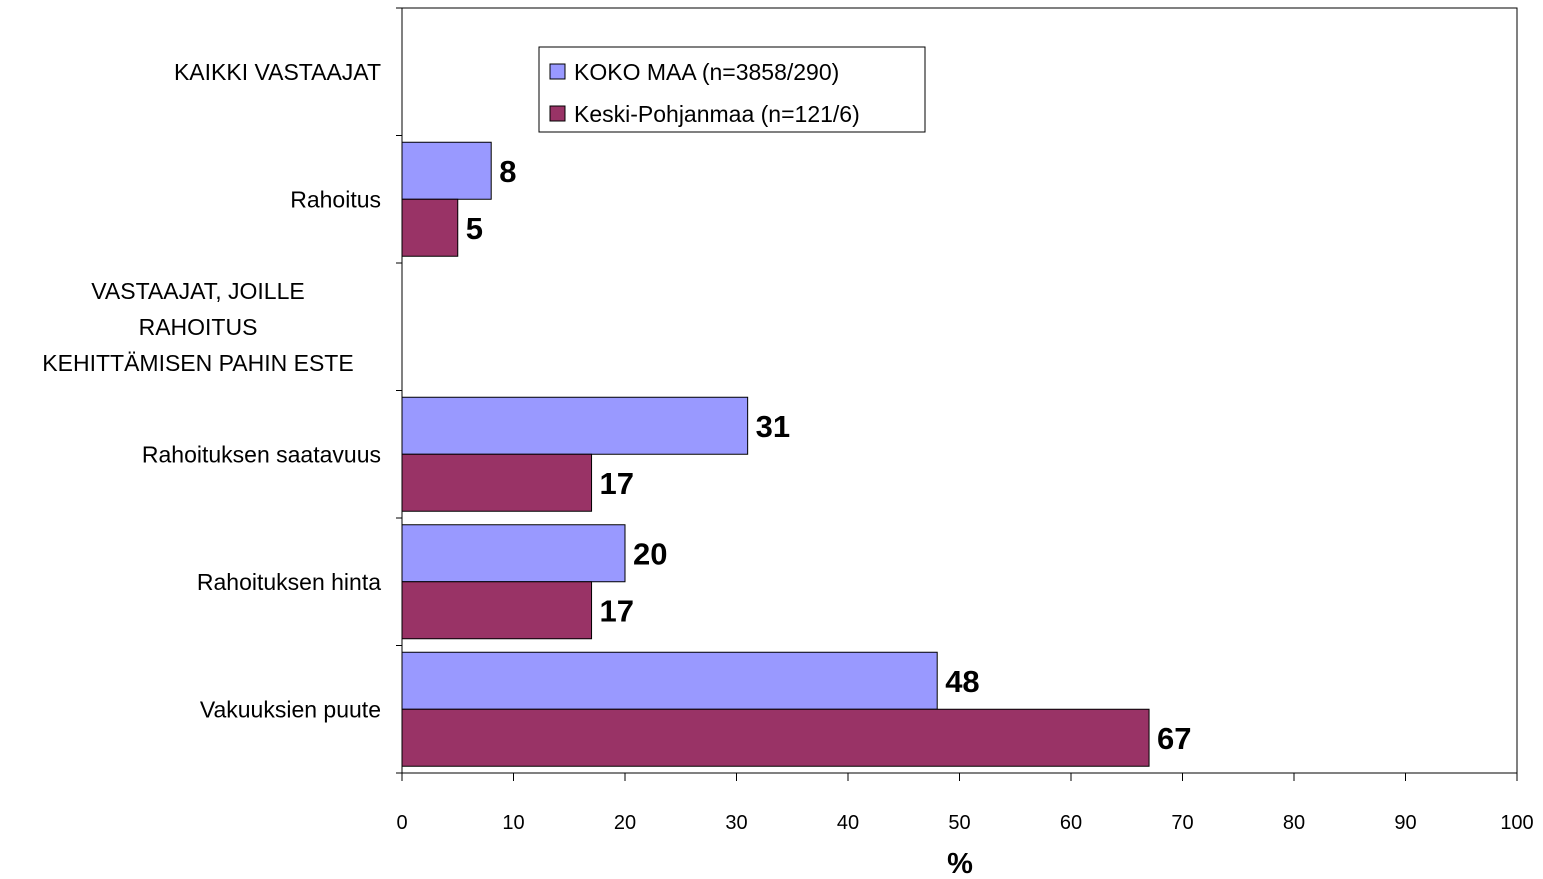 This screenshot has height=879, width=1543. Describe the element at coordinates (773, 426) in the screenshot. I see `data-label-rahoituksen-saatavuus-series-1: 31` at that location.